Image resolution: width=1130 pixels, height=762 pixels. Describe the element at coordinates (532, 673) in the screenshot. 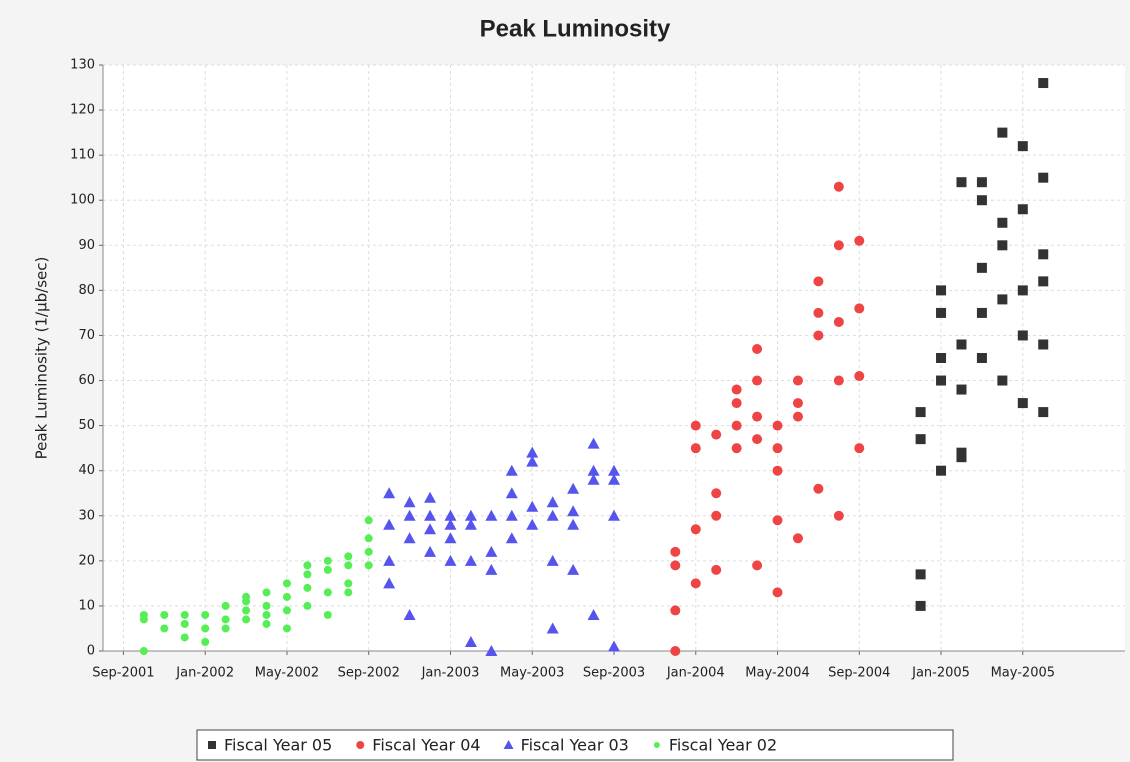

I see `x-tick-label: May-2003` at that location.